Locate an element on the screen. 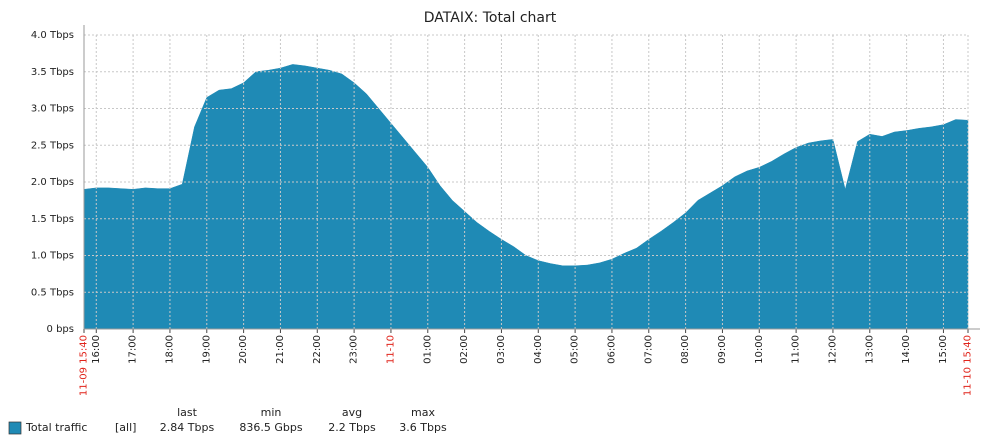 The height and width of the screenshot is (446, 1000). chart-title: DATAIX: Total chart is located at coordinates (490, 18).